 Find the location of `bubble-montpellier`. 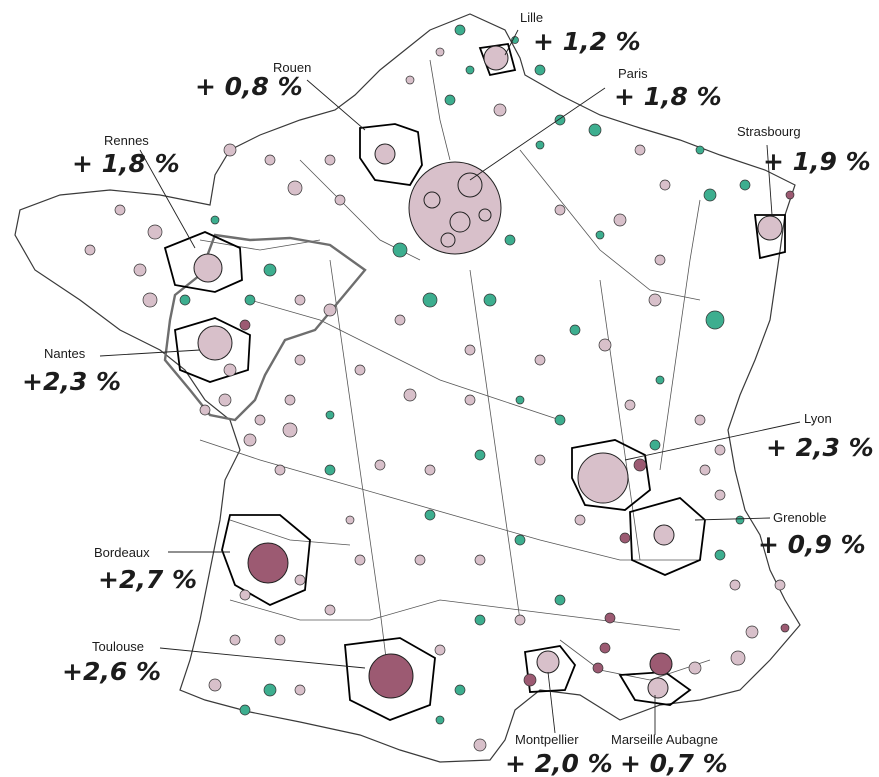

bubble-montpellier is located at coordinates (548, 662).